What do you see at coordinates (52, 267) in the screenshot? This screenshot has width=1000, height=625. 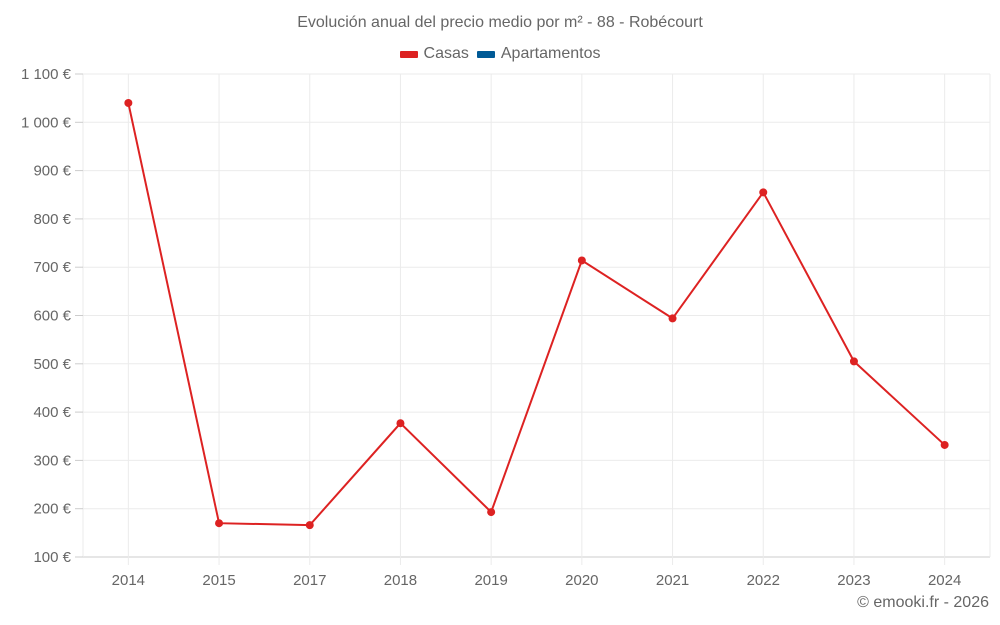 I see `y-tick-label: 700 €` at bounding box center [52, 267].